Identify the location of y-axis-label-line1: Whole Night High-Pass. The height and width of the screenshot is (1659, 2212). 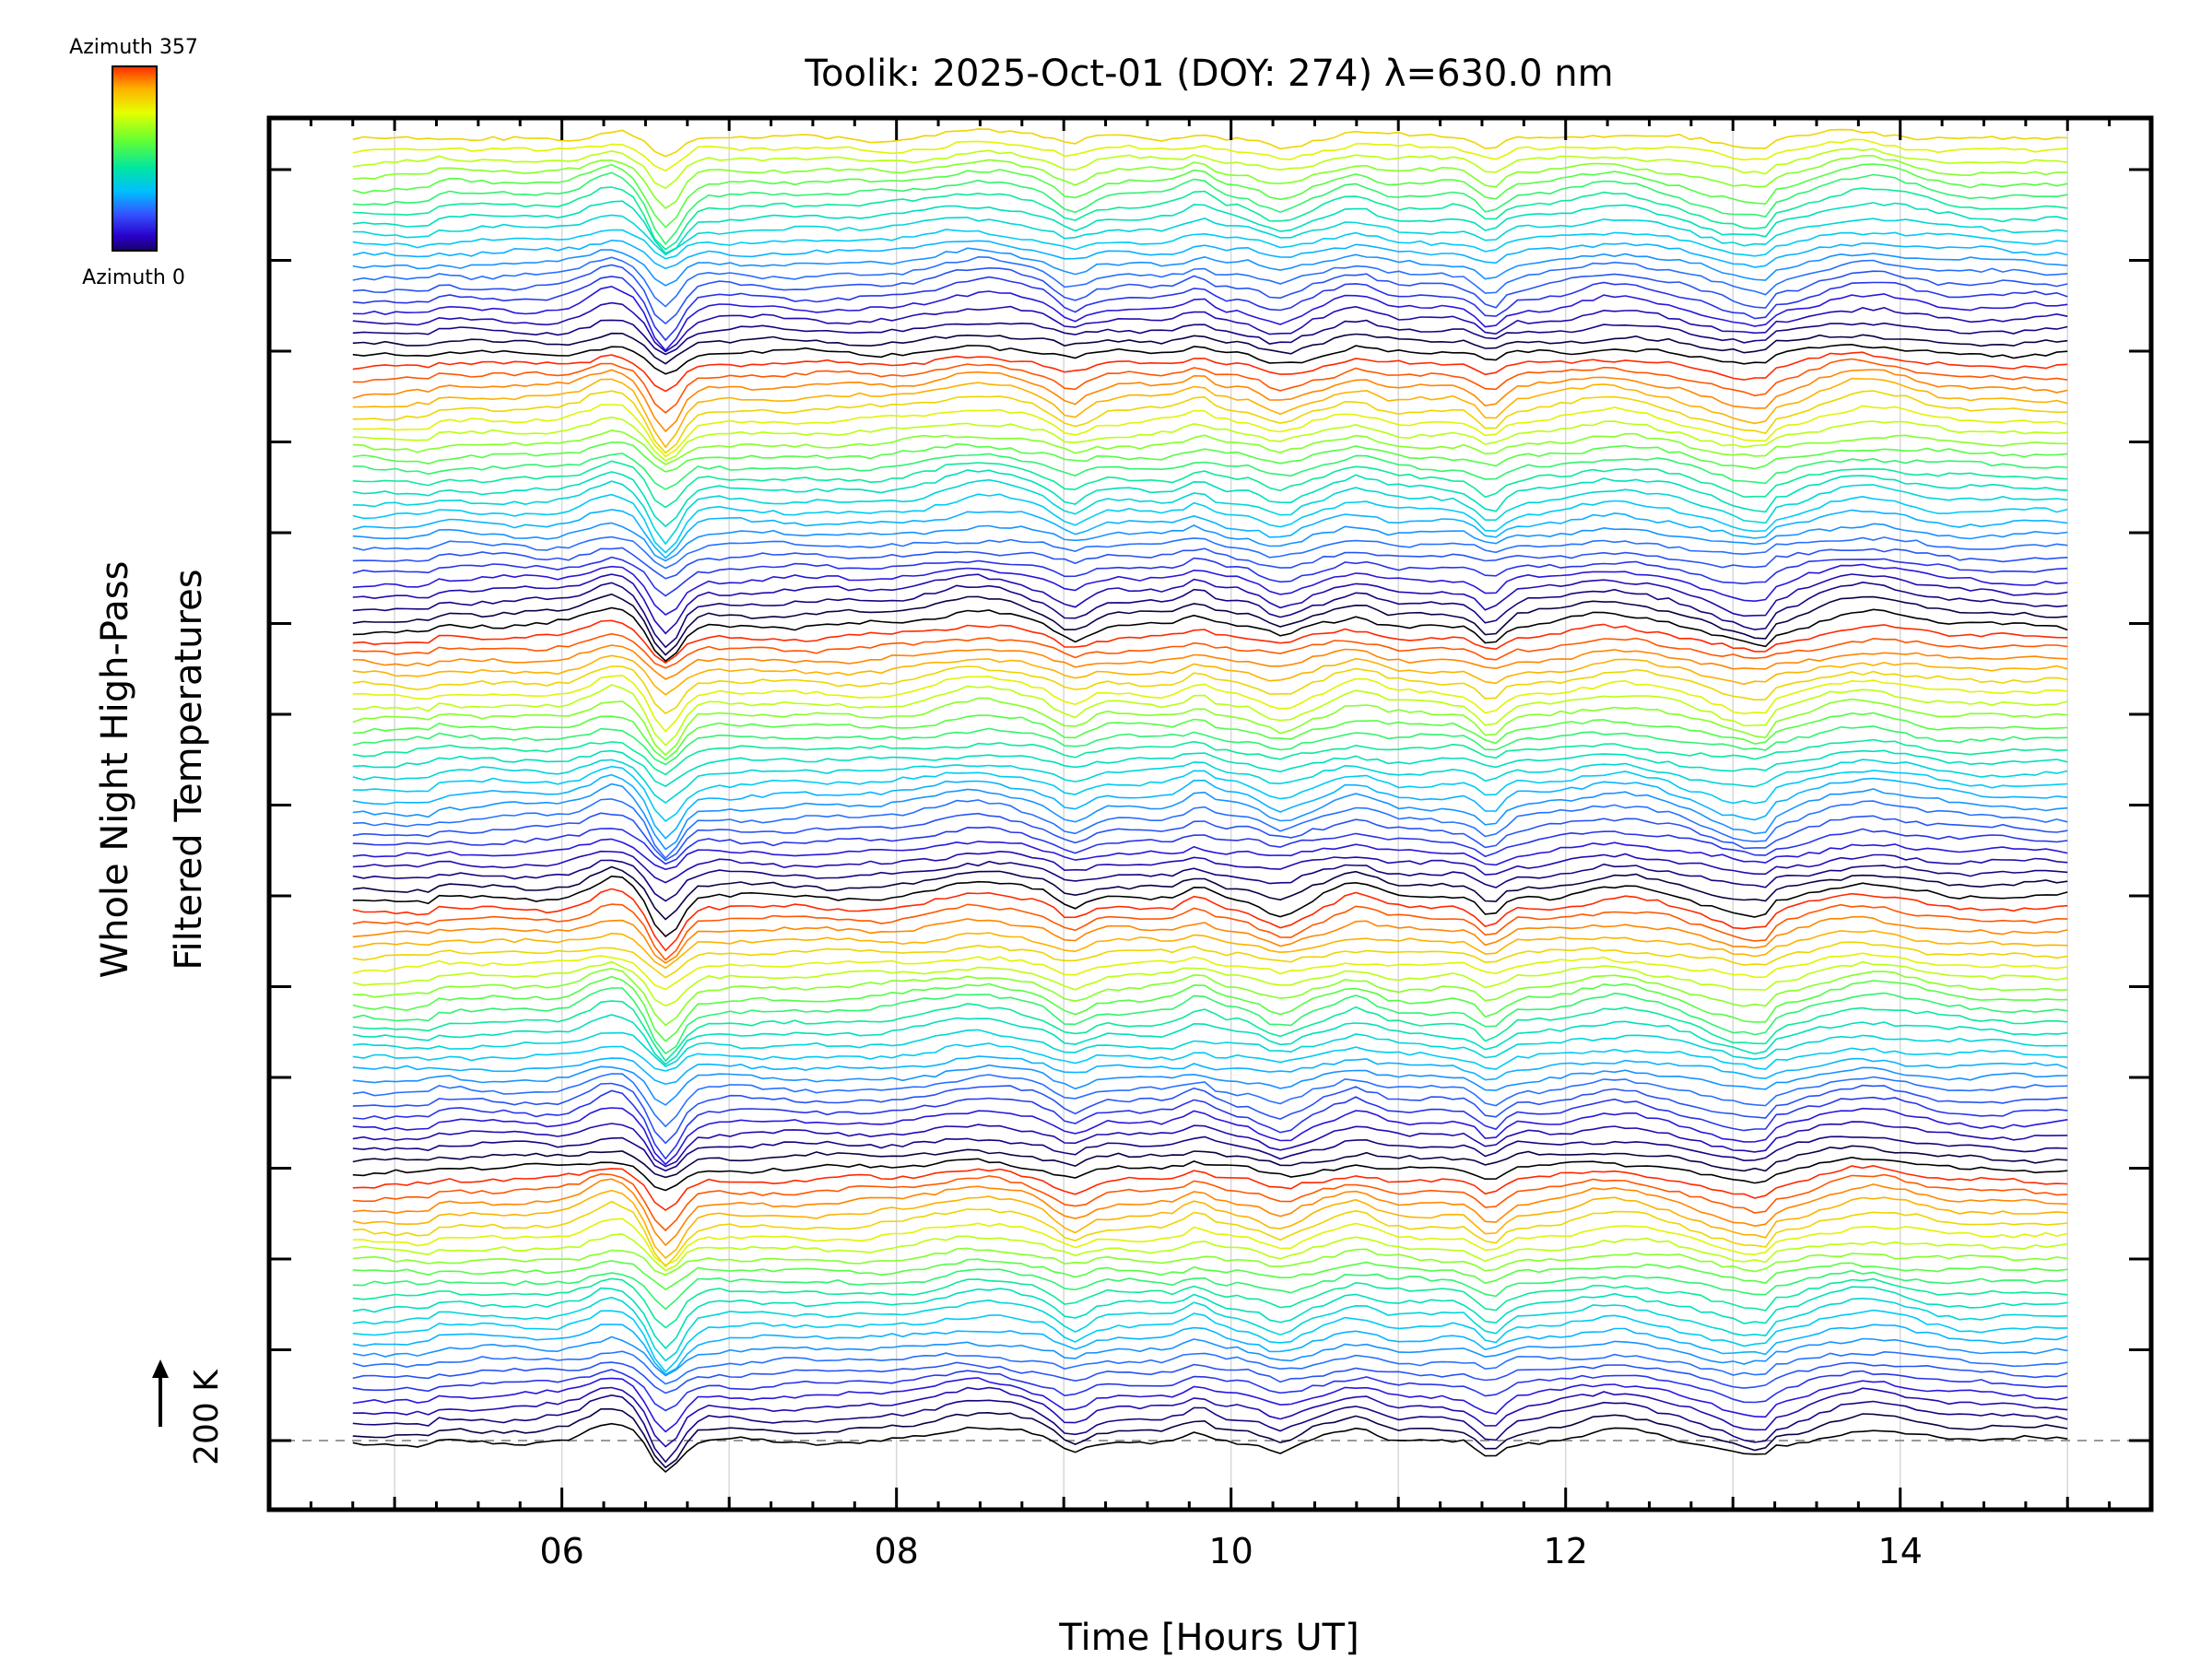
(115, 770).